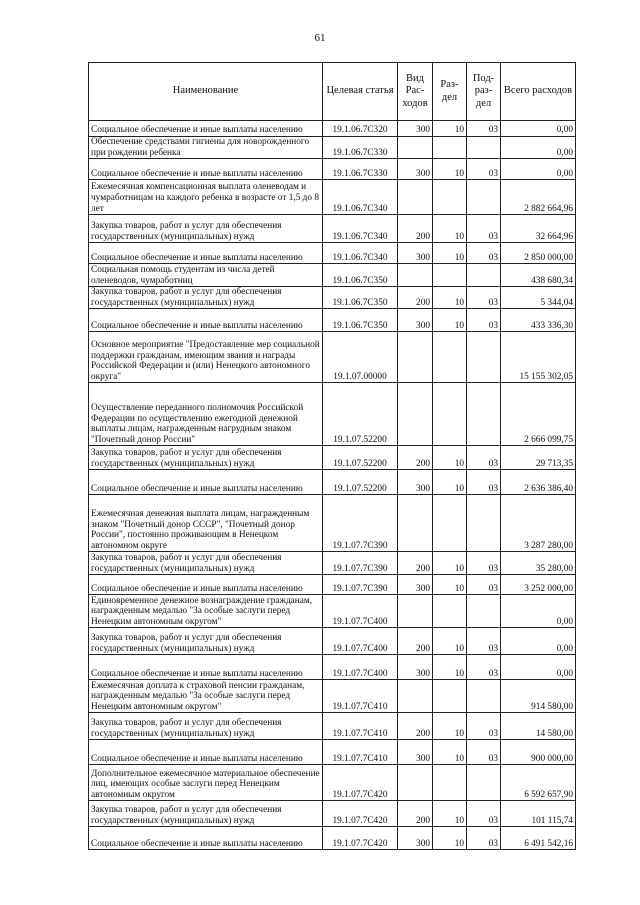 Image resolution: width=640 pixels, height=905 pixels. I want to click on row-total: 14 580,00, so click(538, 726).